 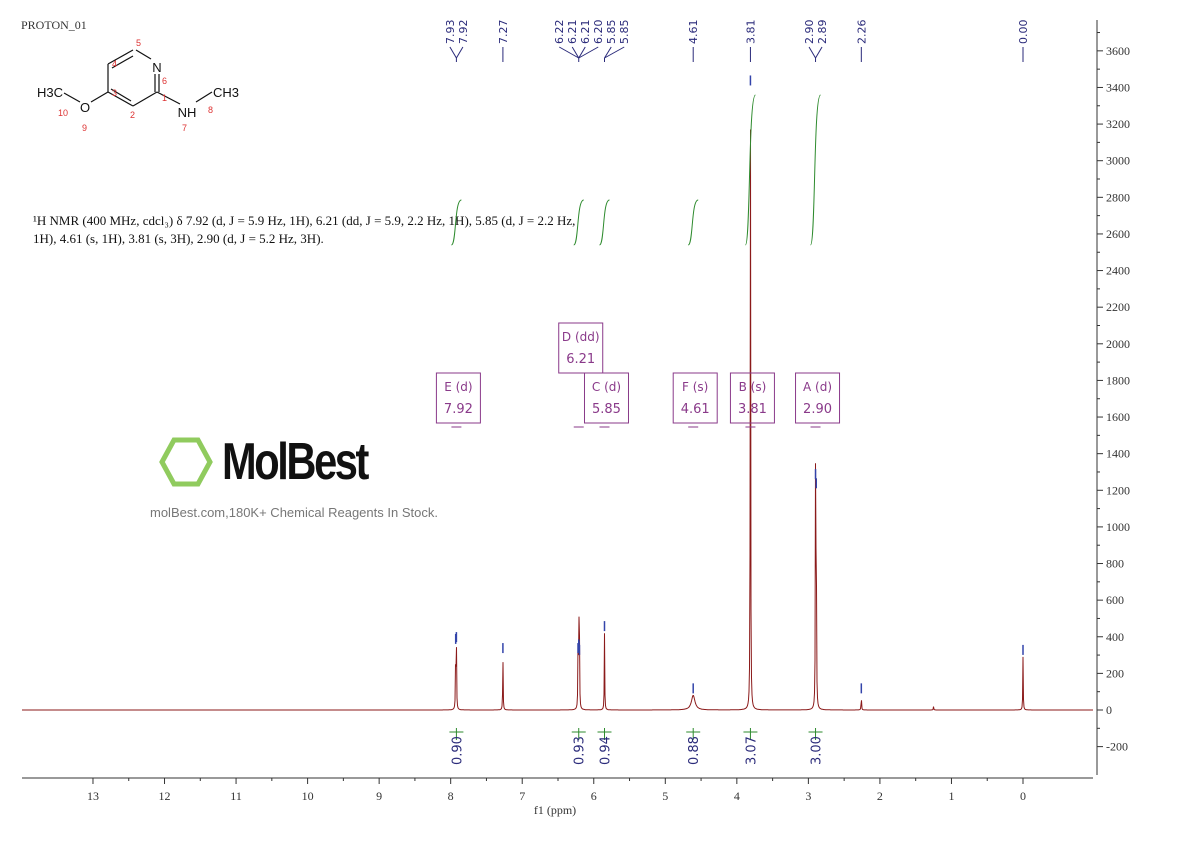 What do you see at coordinates (861, 32) in the screenshot?
I see `peak-label: 2.26` at bounding box center [861, 32].